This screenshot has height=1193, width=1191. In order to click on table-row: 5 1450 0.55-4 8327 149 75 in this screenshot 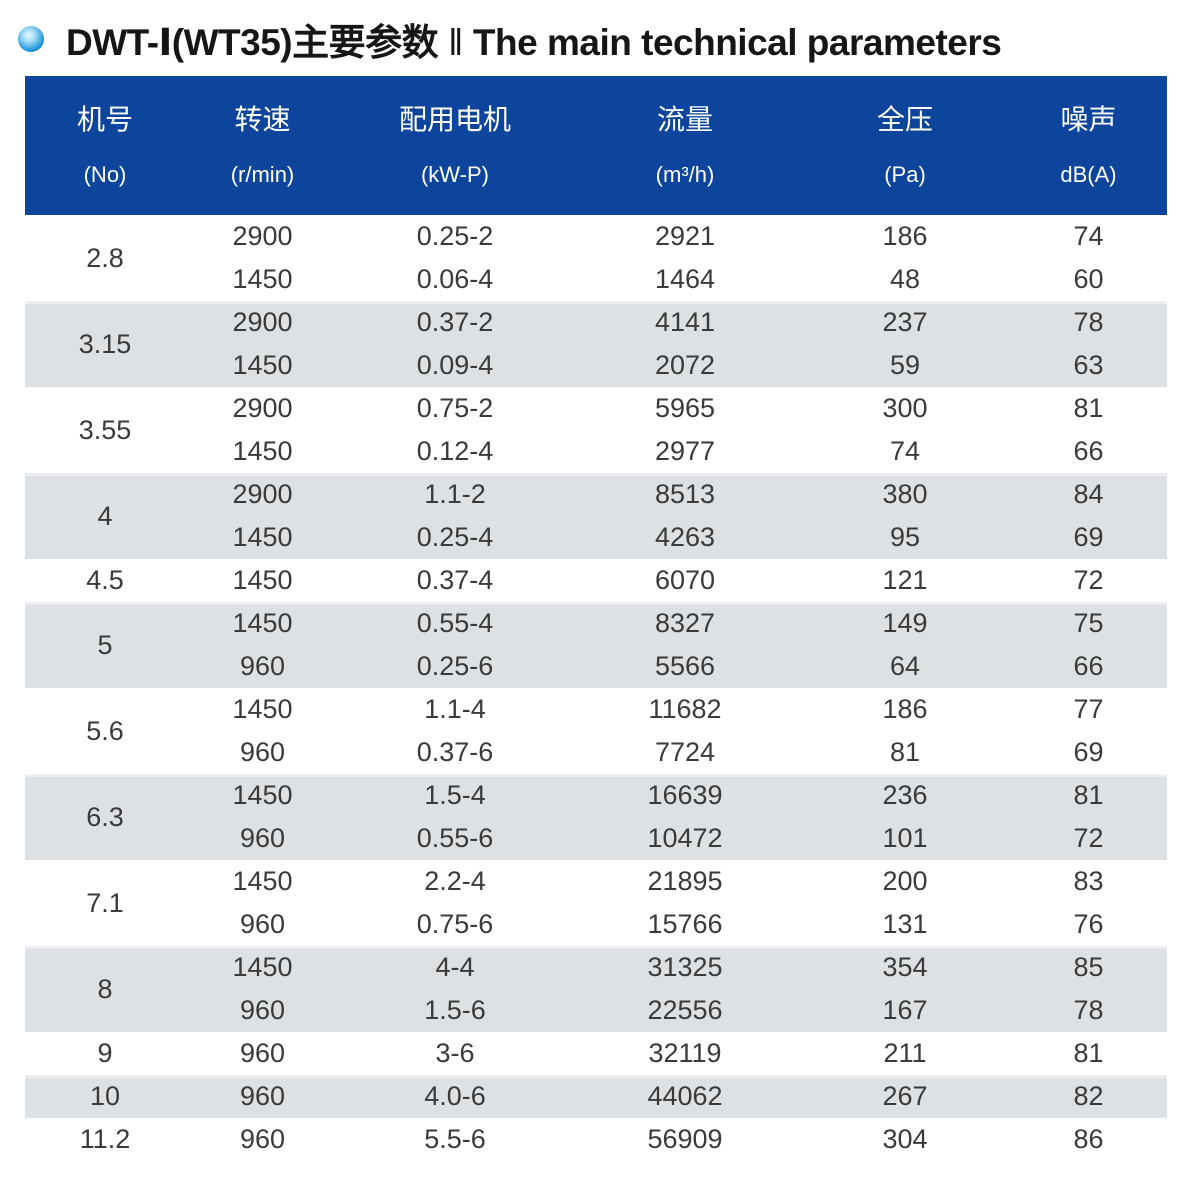, I will do `click(596, 645)`.